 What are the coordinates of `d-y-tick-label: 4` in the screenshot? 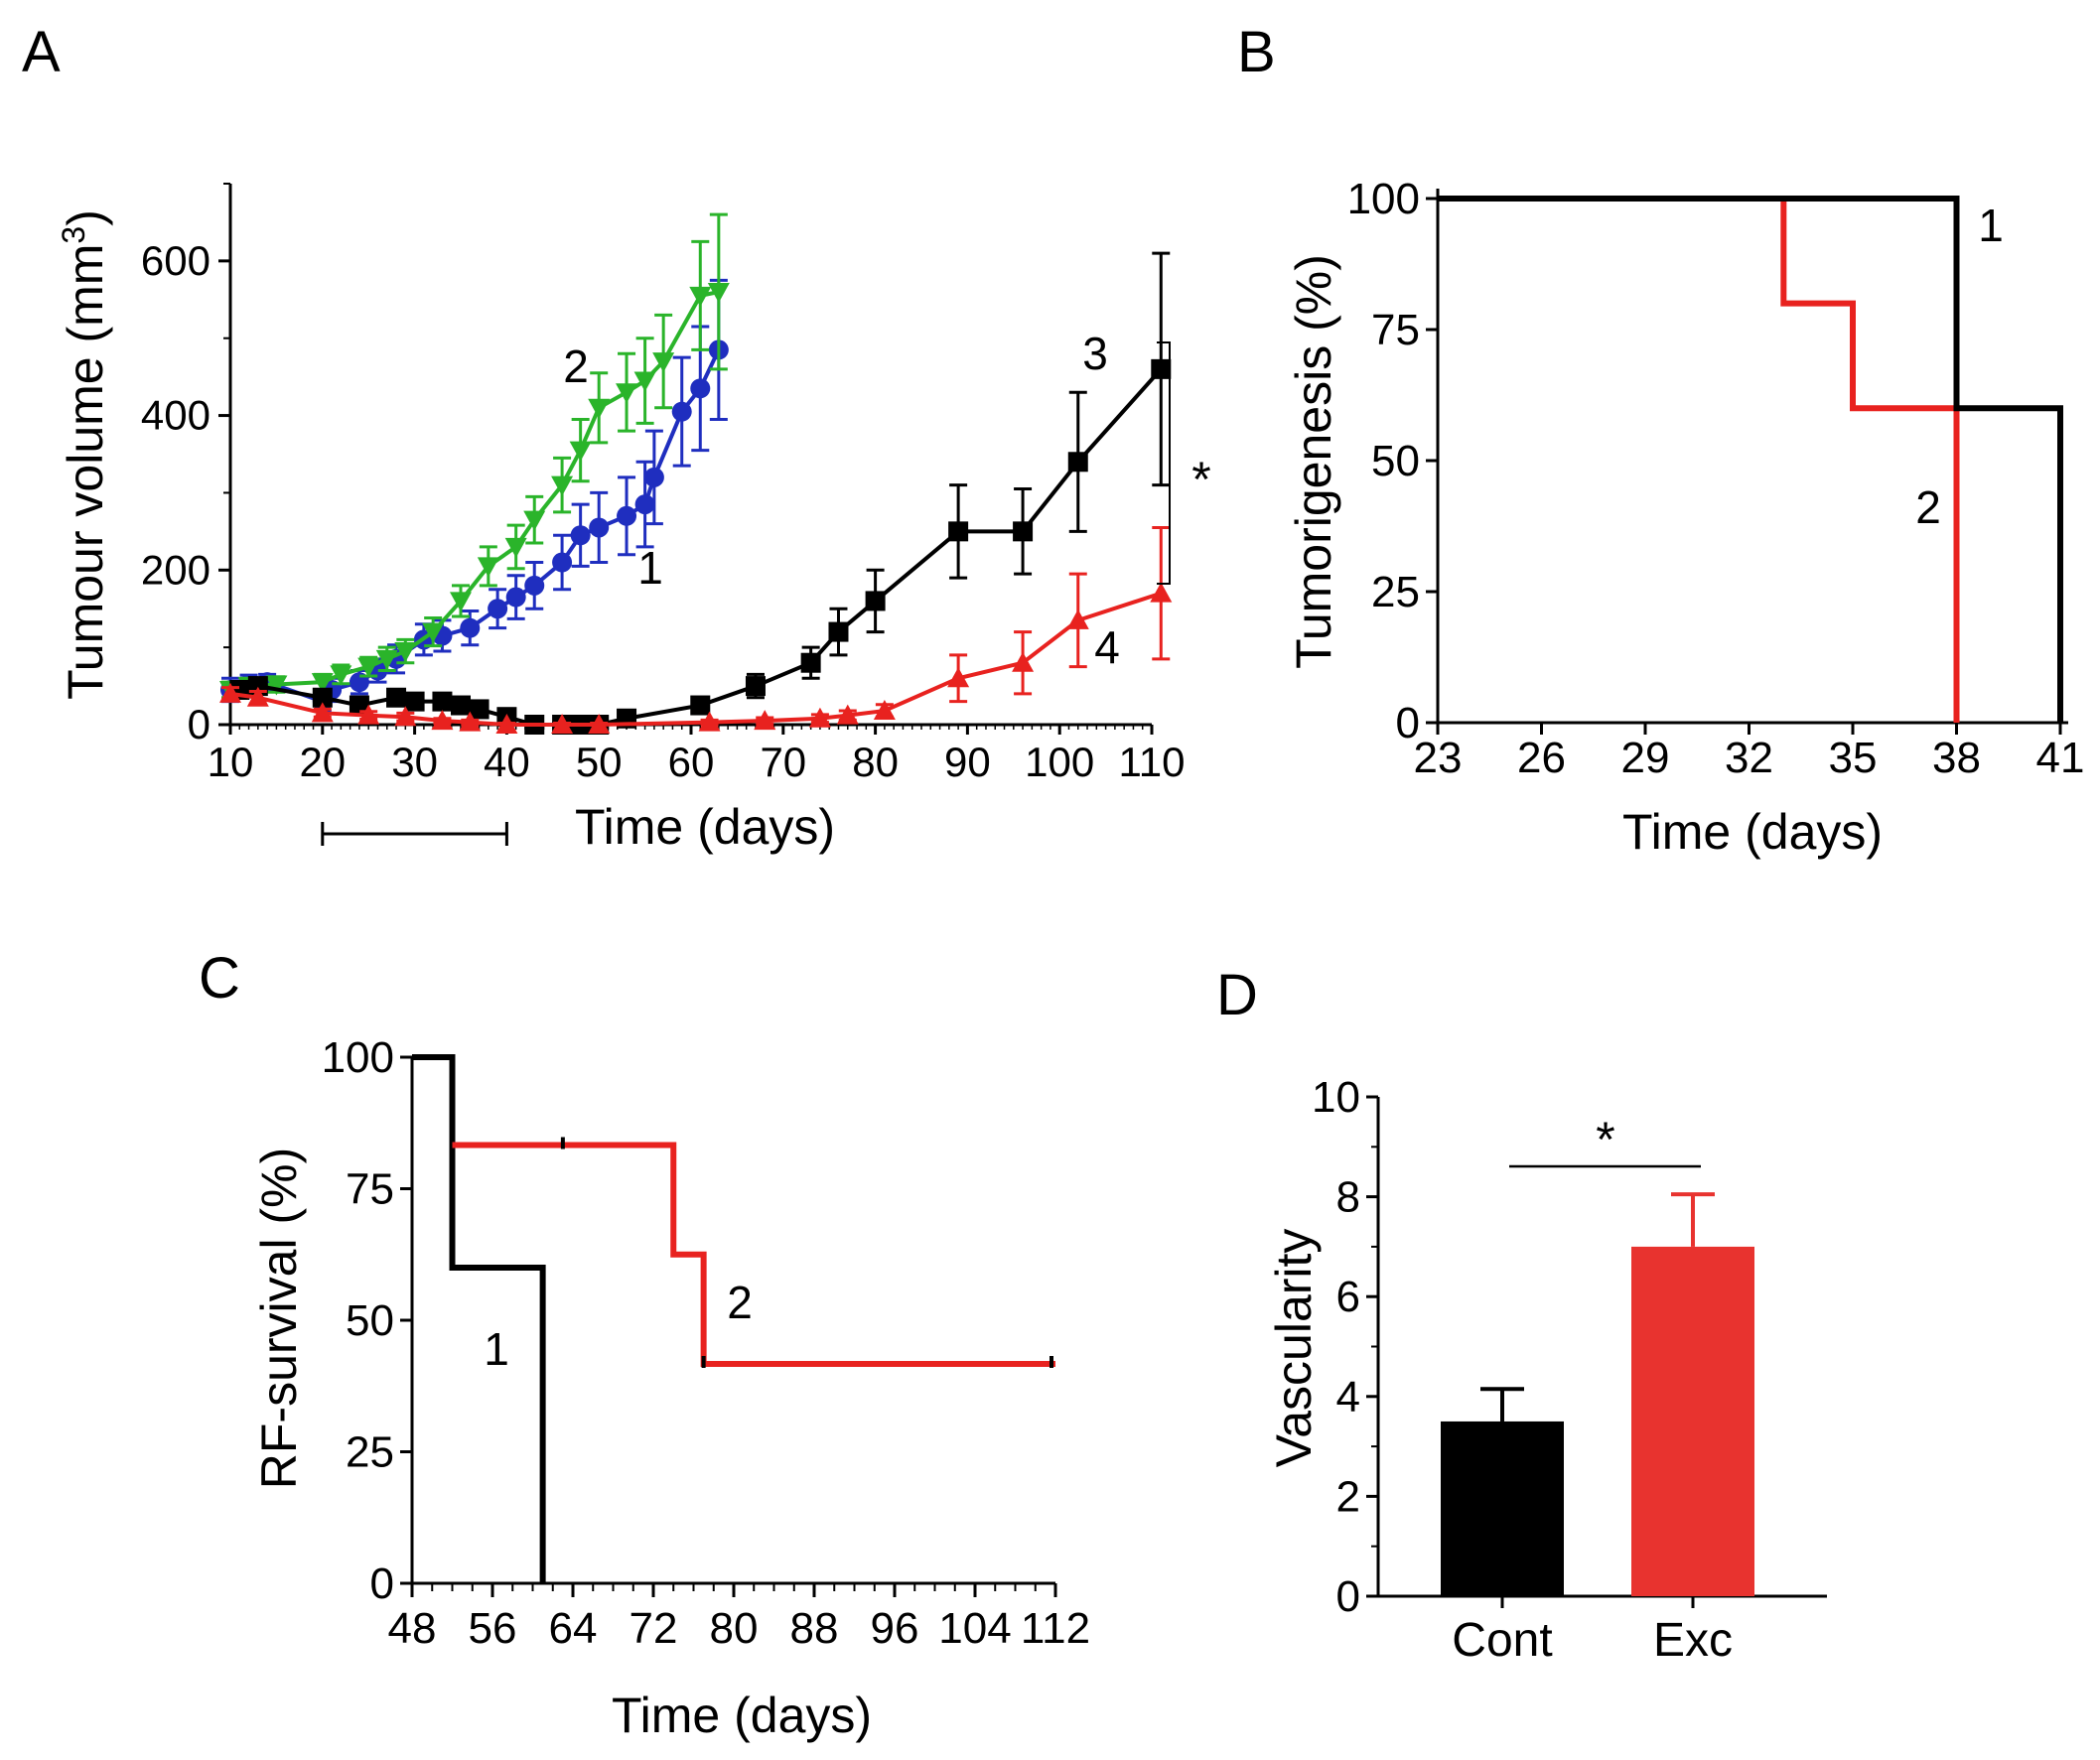 It's located at (1348, 1397).